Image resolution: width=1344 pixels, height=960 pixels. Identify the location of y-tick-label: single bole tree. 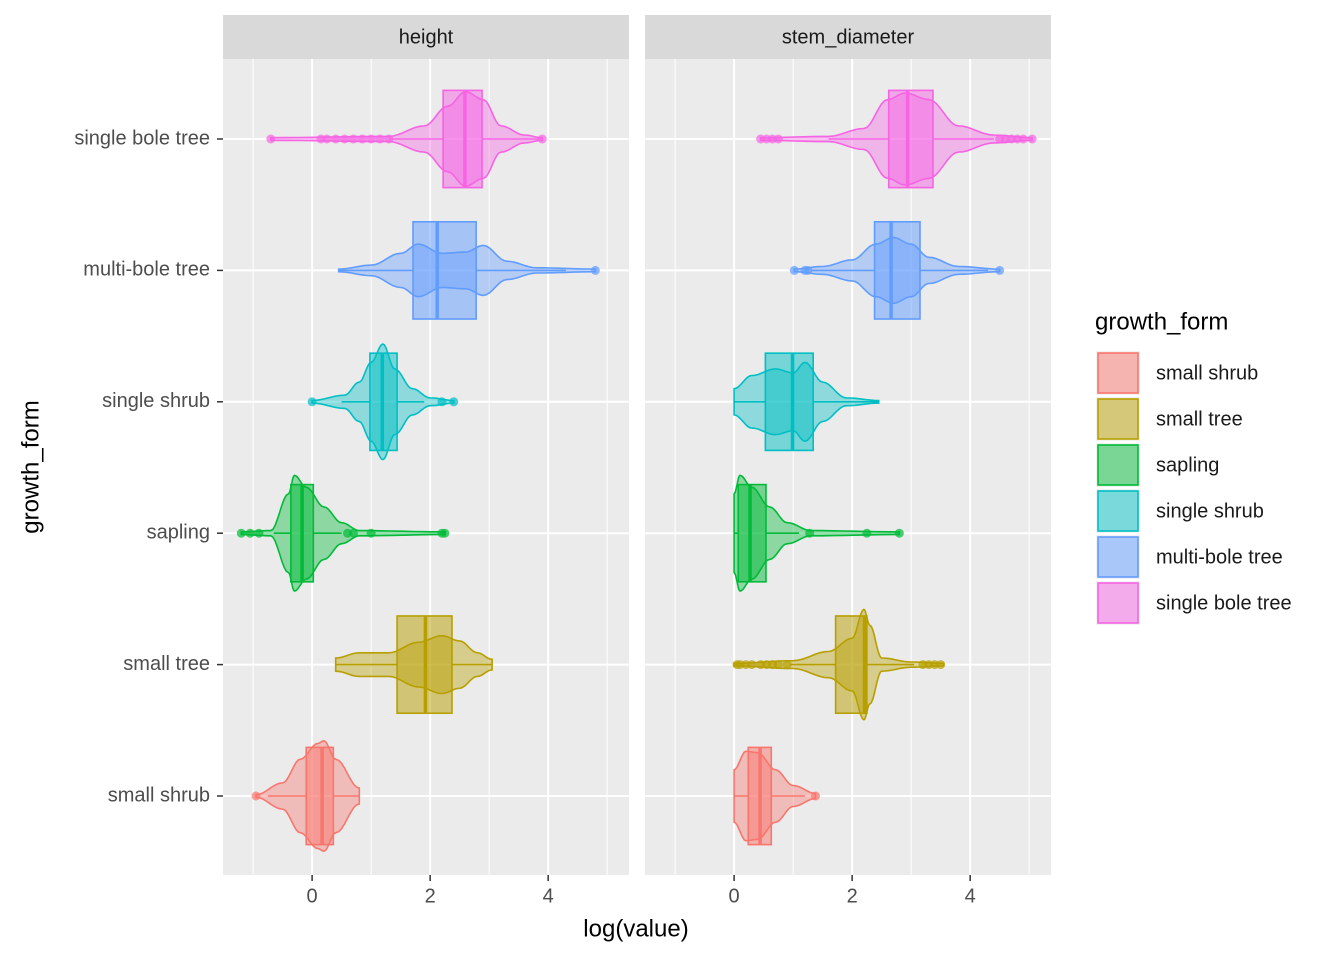
(142, 138).